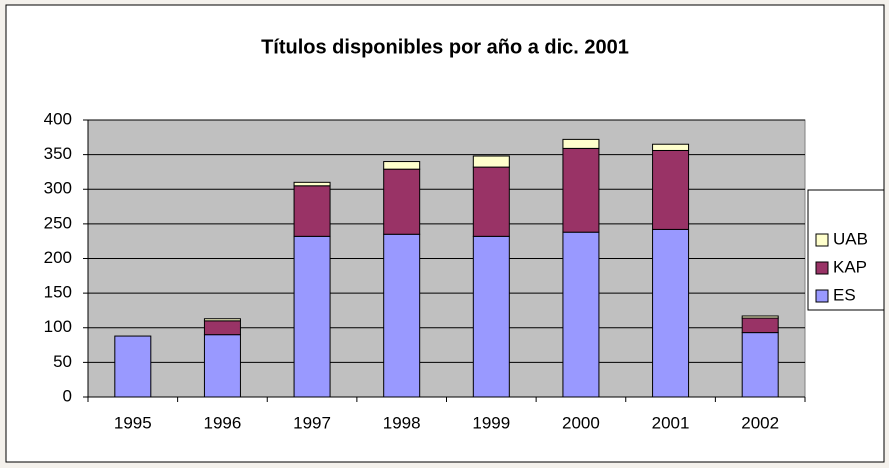  What do you see at coordinates (223, 422) in the screenshot?
I see `x-tick-label: 1996` at bounding box center [223, 422].